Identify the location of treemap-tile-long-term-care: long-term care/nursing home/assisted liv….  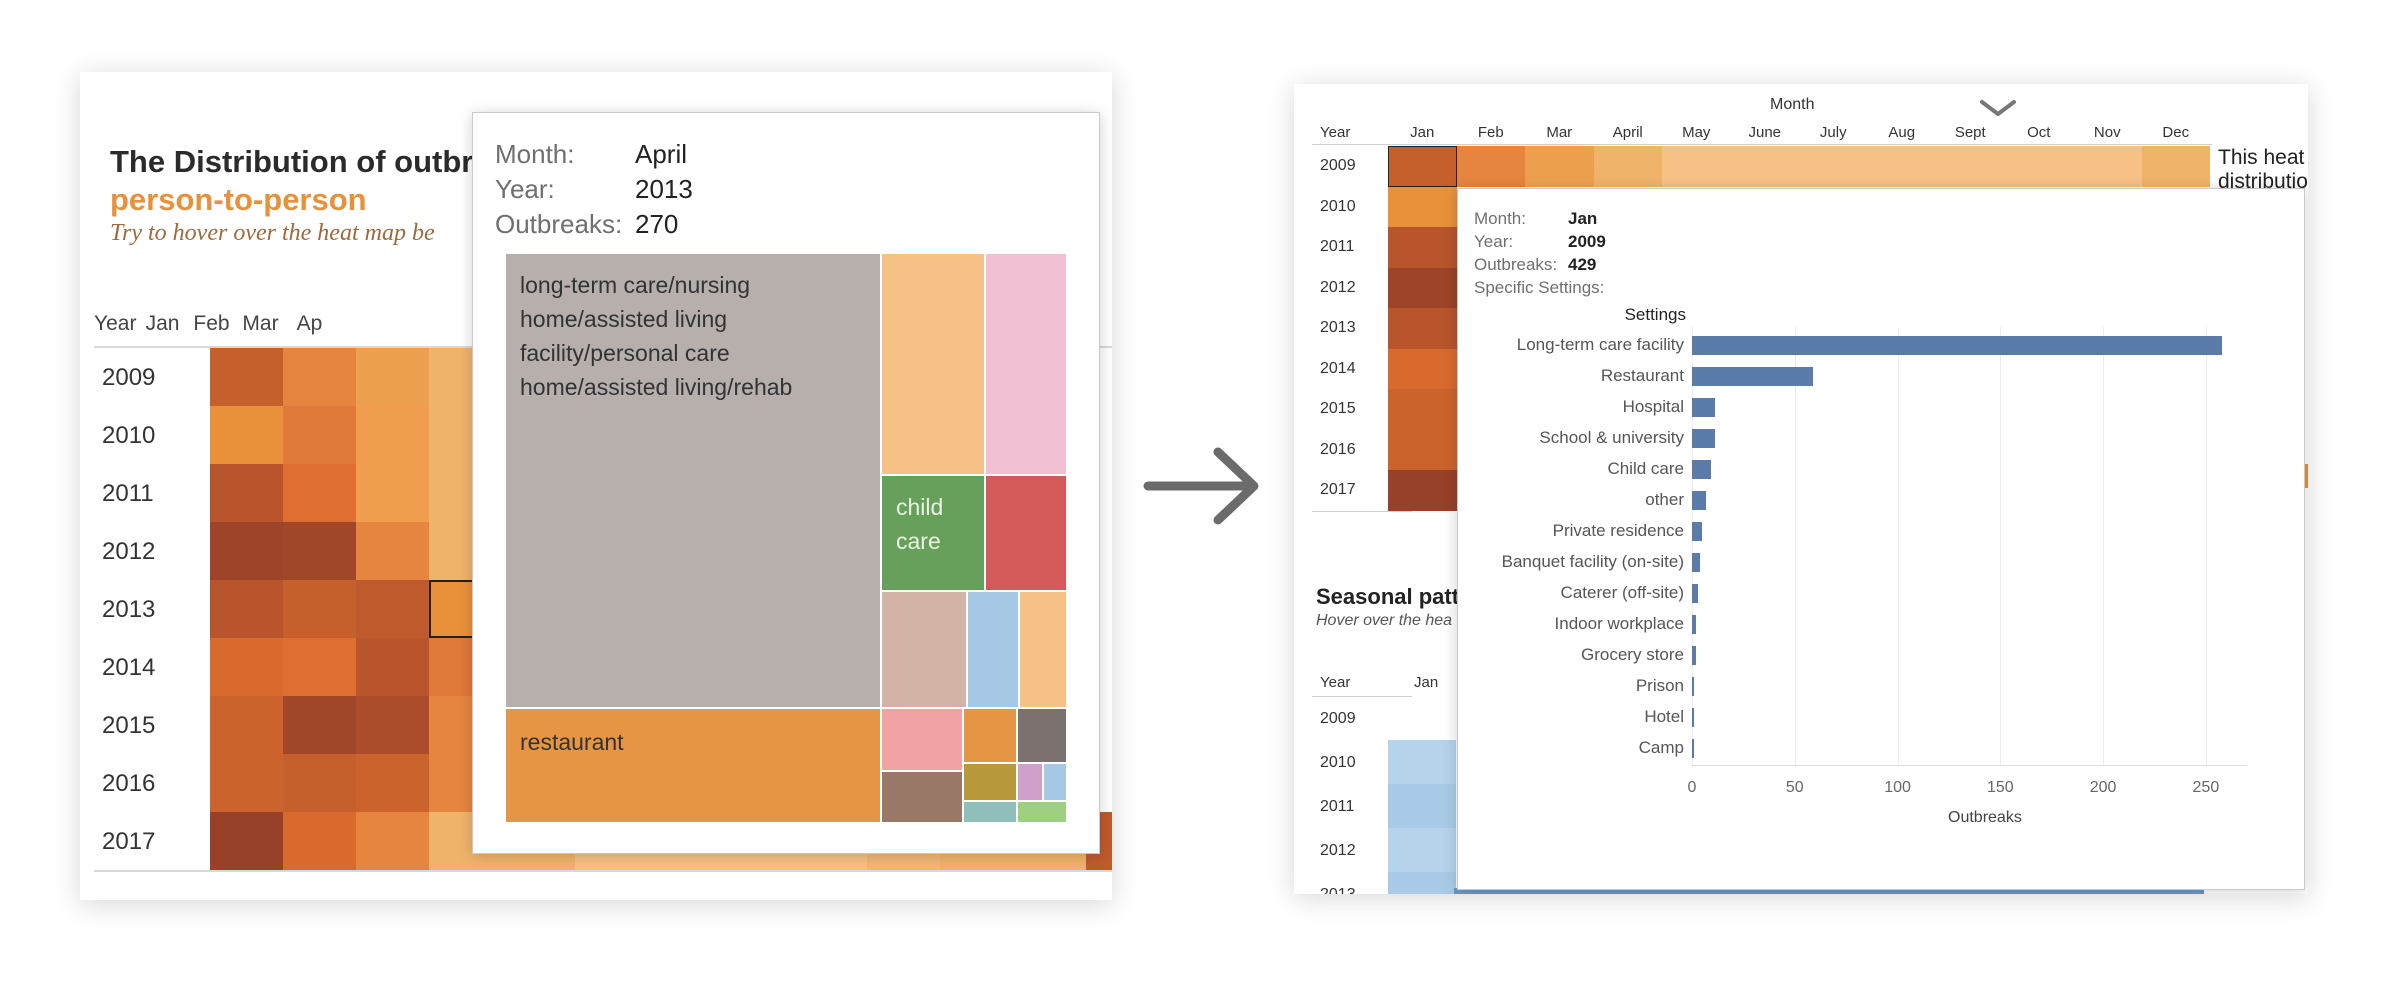
(693, 480).